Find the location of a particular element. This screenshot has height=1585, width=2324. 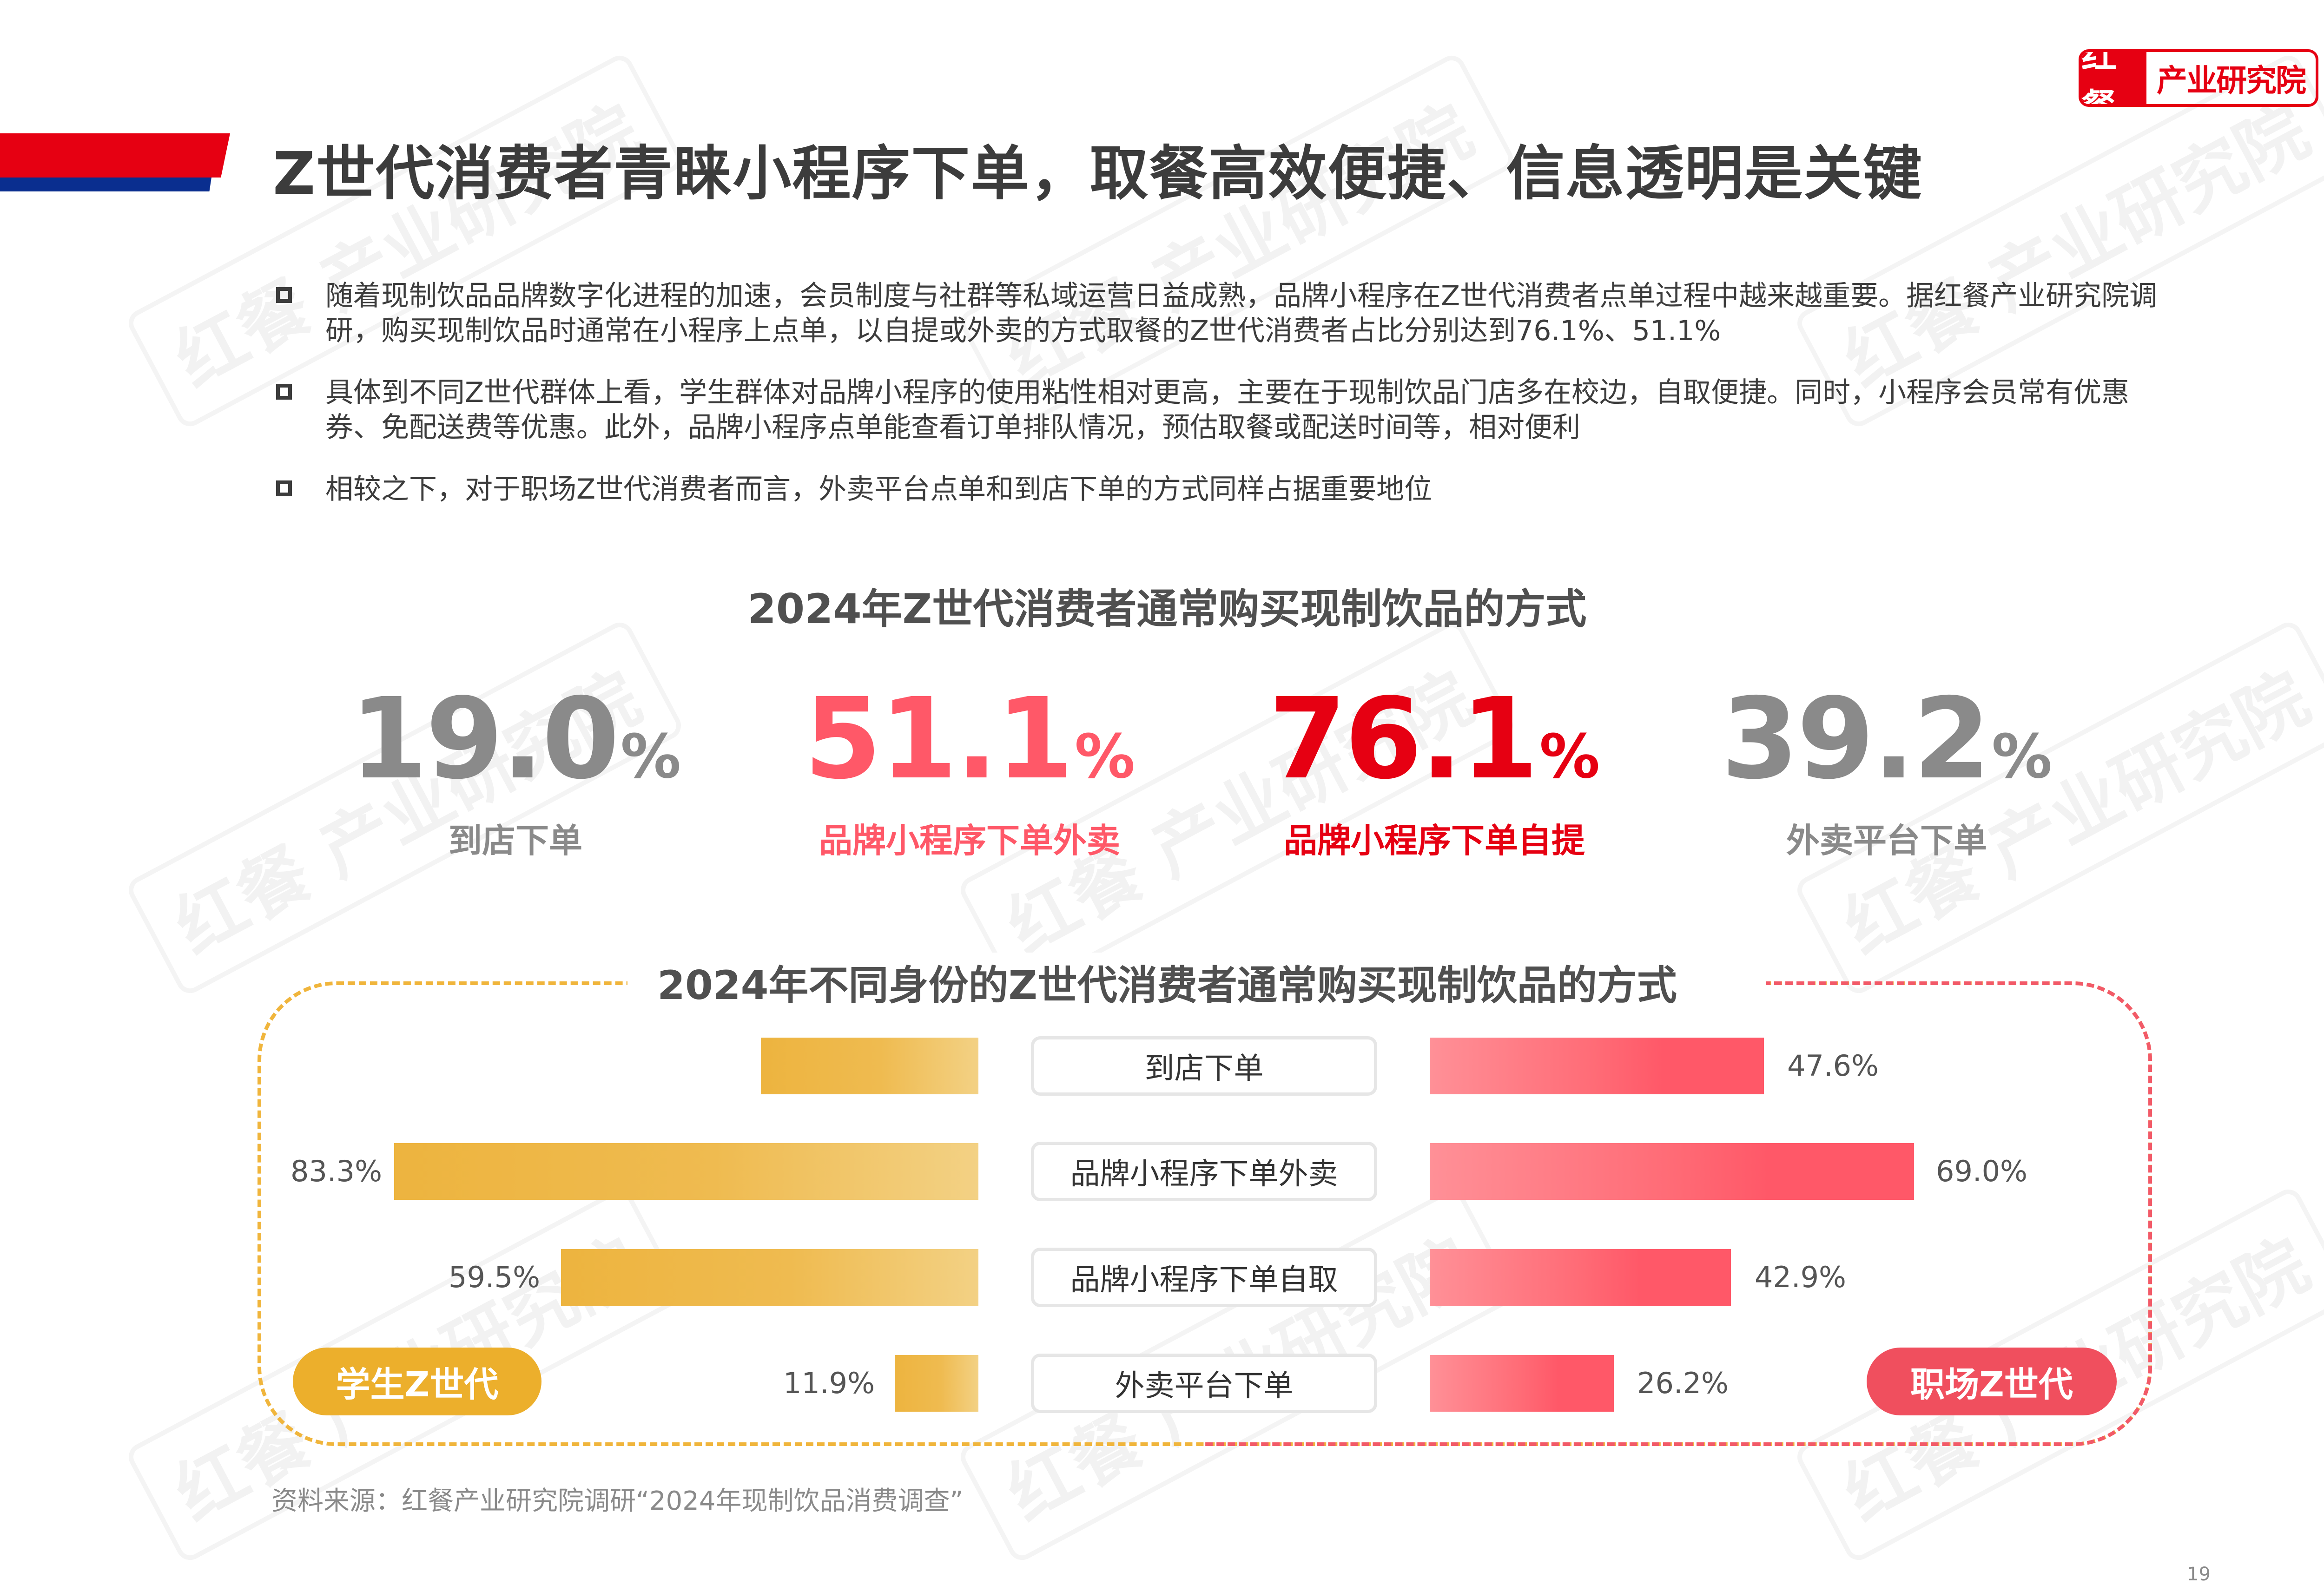

logo-mark: 红餐 is located at coordinates (2113, 78).